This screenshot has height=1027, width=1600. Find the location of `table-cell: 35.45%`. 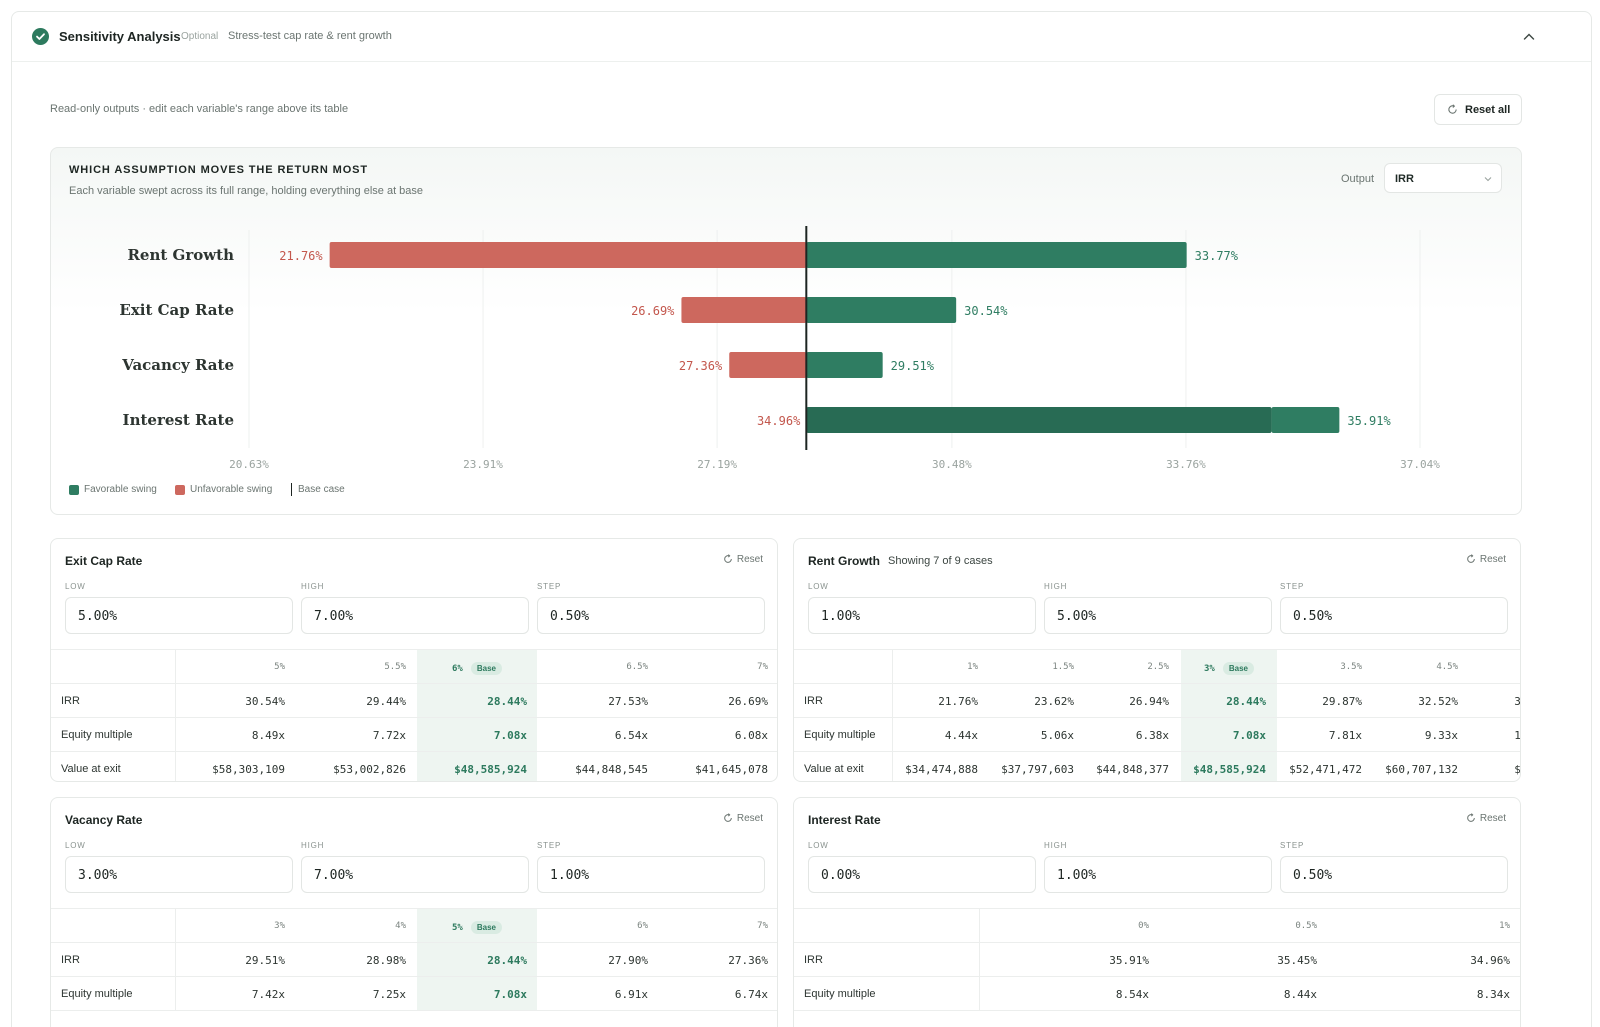

table-cell: 35.45% is located at coordinates (1297, 960).